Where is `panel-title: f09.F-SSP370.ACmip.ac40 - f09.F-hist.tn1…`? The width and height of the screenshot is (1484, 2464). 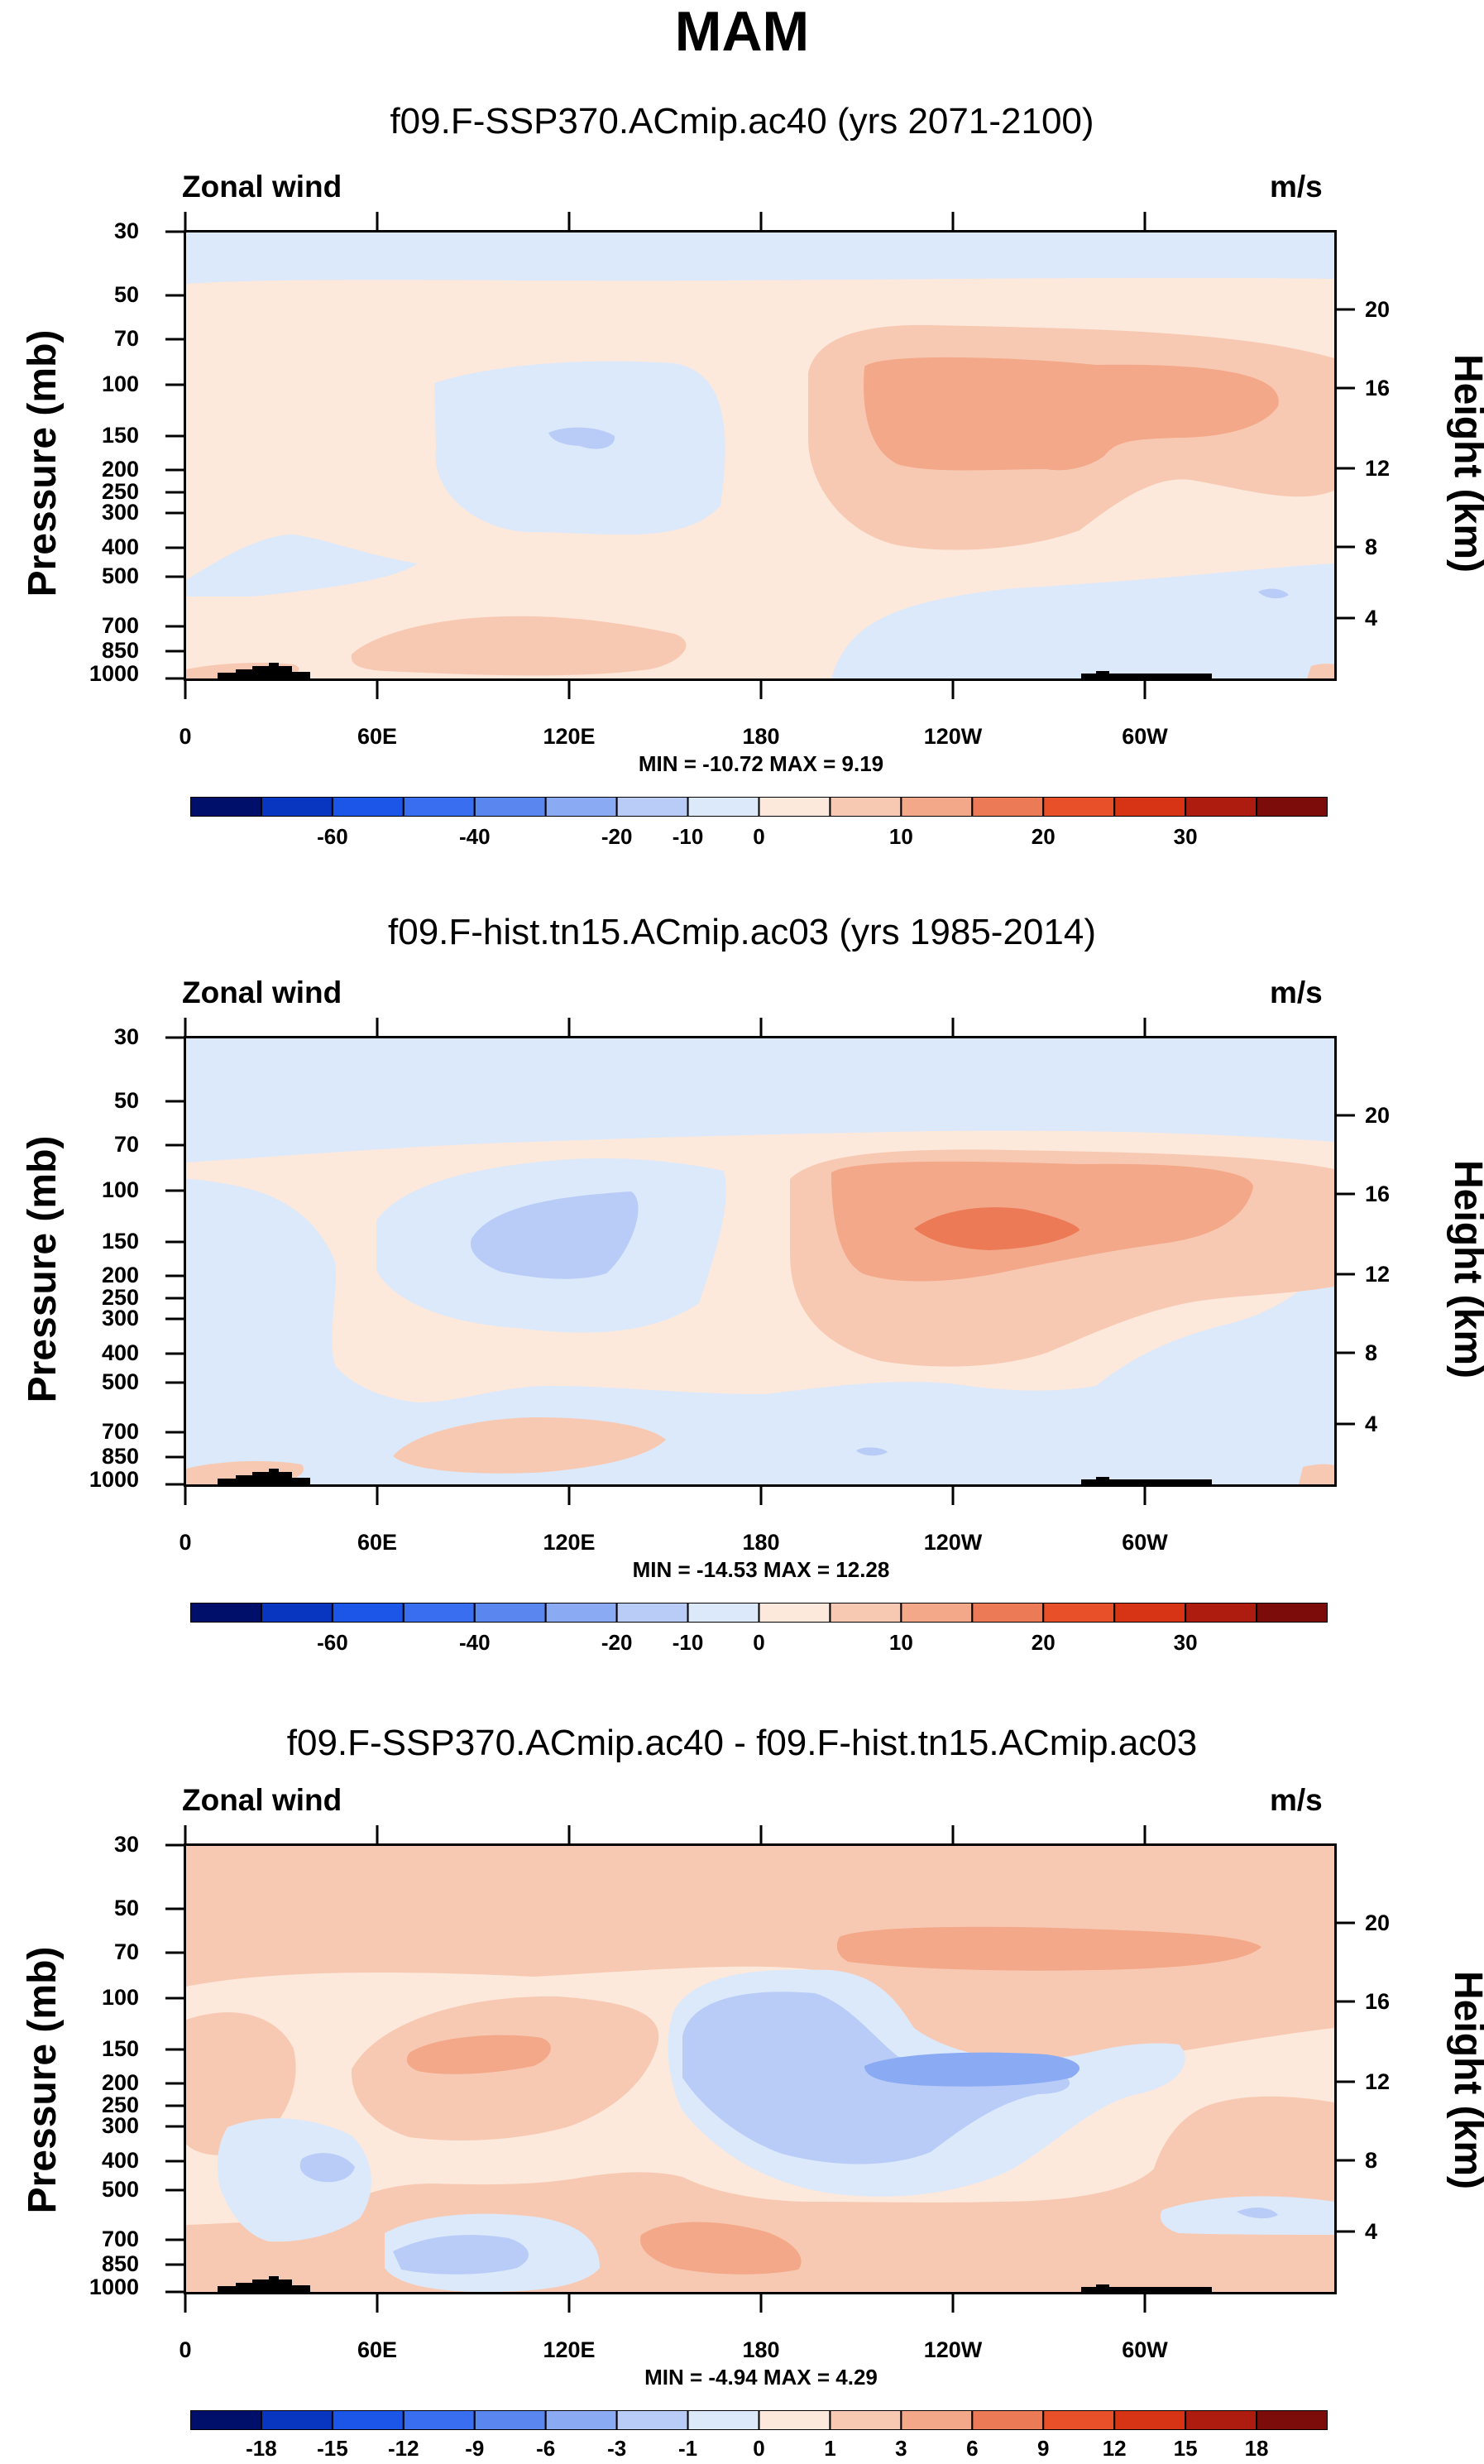 panel-title: f09.F-SSP370.ACmip.ac40 - f09.F-hist.tn1… is located at coordinates (742, 1743).